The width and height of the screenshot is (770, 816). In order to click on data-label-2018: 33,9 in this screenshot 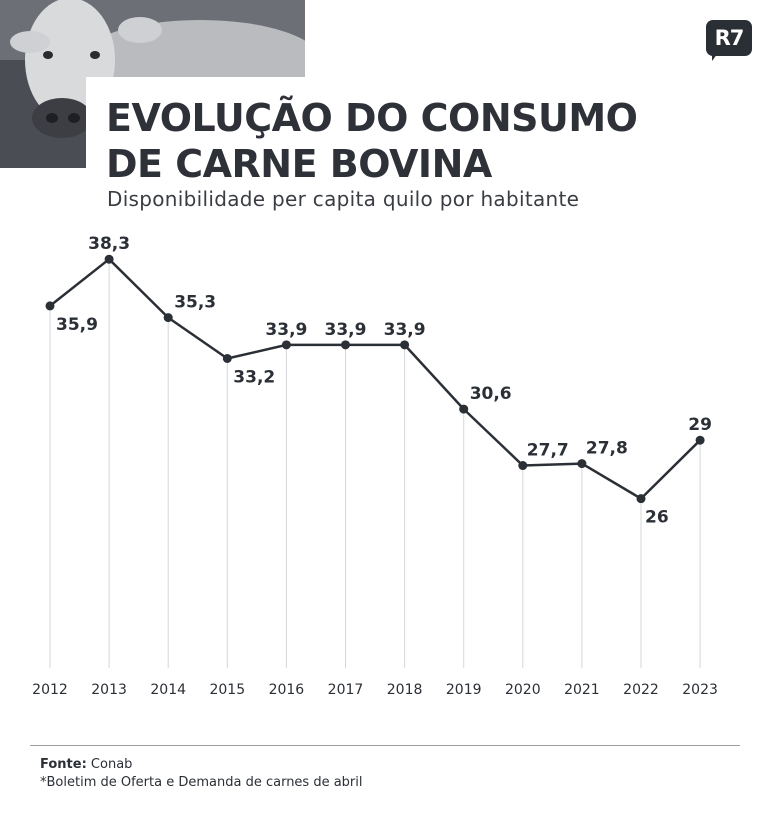, I will do `click(405, 330)`.